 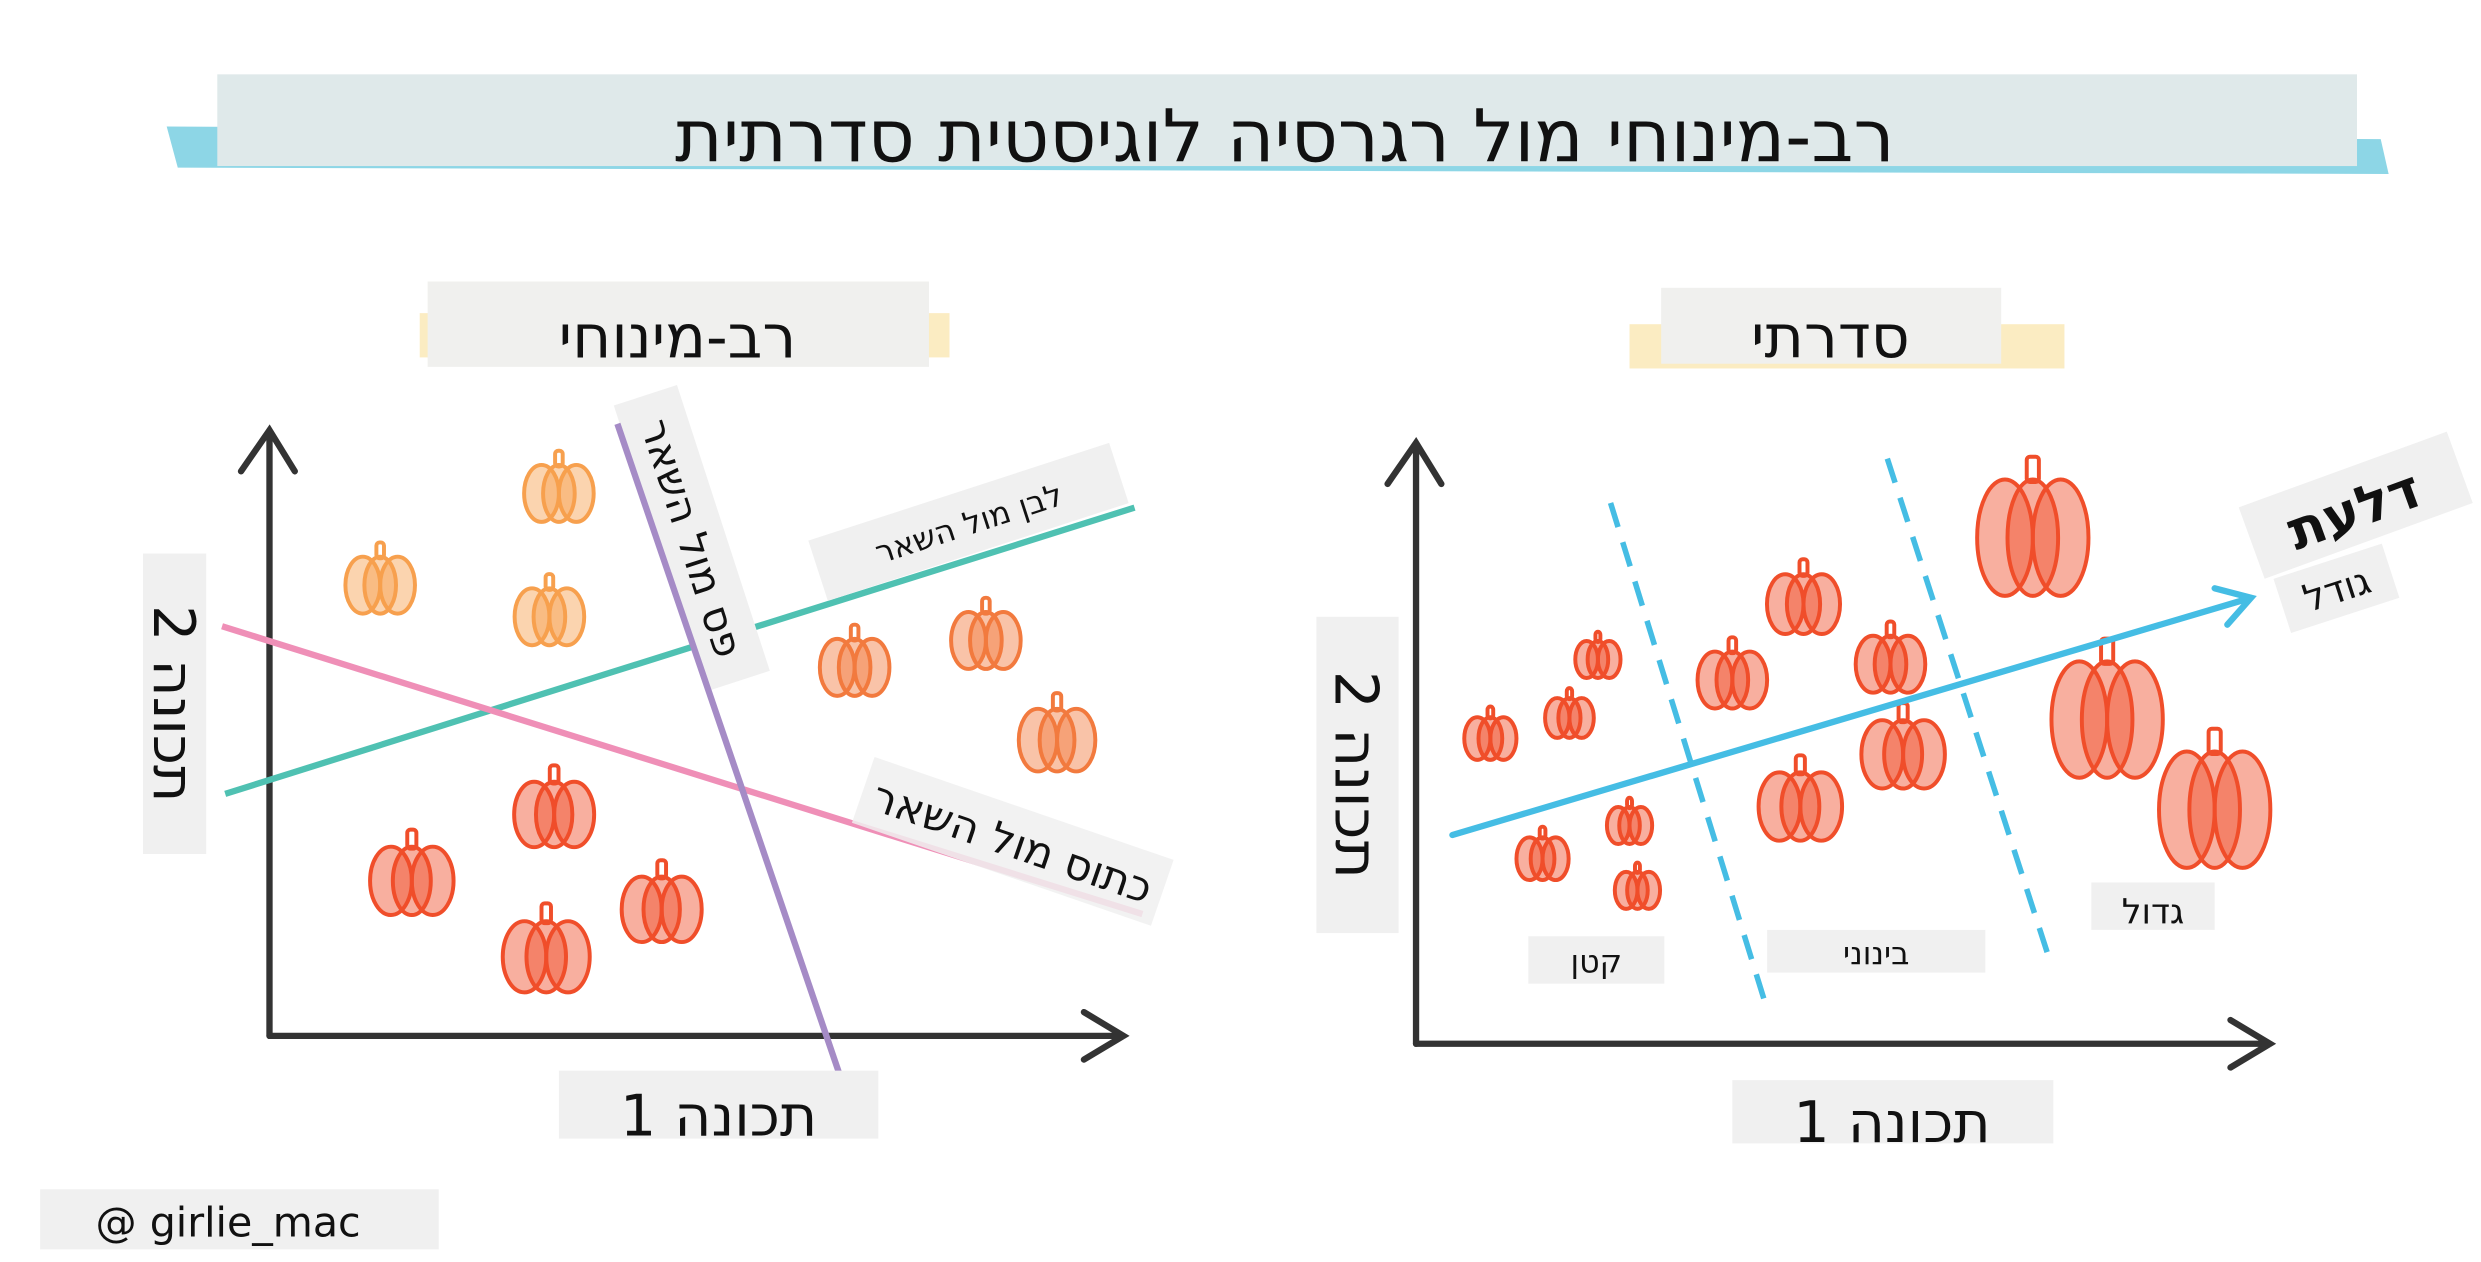 I want to click on left-y-axis-label: 2 הנוכת, so click(x=173, y=703).